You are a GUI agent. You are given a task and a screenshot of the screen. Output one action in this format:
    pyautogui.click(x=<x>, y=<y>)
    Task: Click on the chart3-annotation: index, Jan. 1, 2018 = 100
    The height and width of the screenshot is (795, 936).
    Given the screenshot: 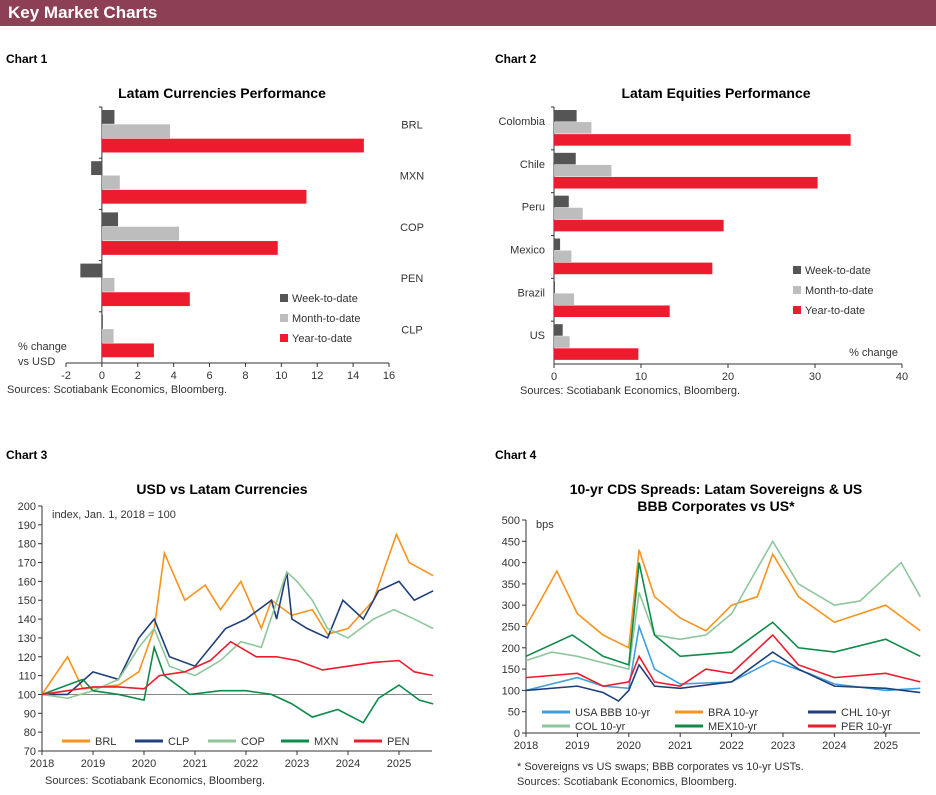 What is the action you would take?
    pyautogui.click(x=114, y=515)
    